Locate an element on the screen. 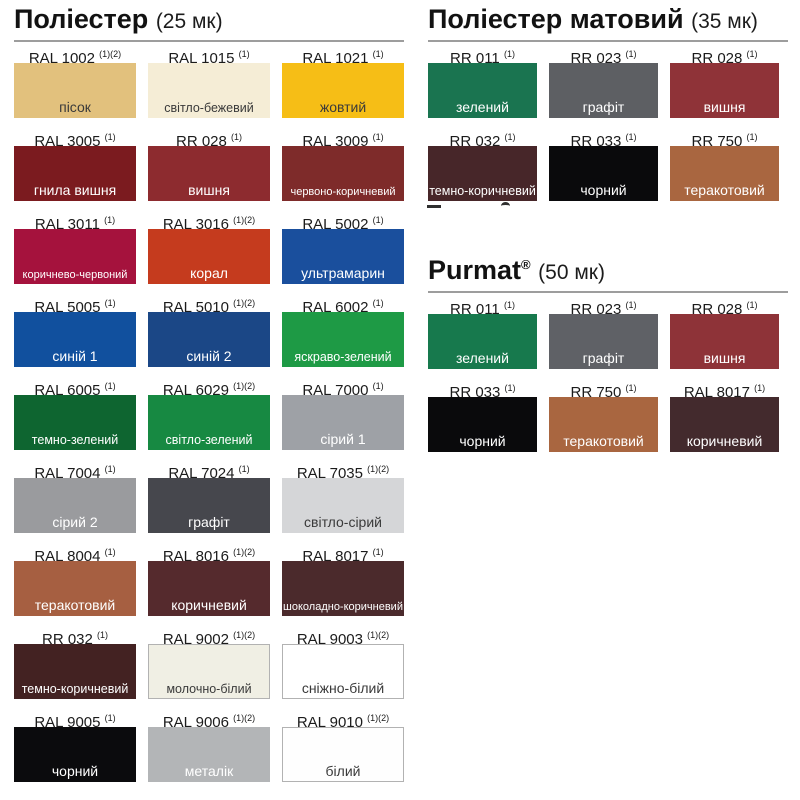  swatch-cell: RAL 9003 (1)(2) сніжно-білий is located at coordinates (343, 662).